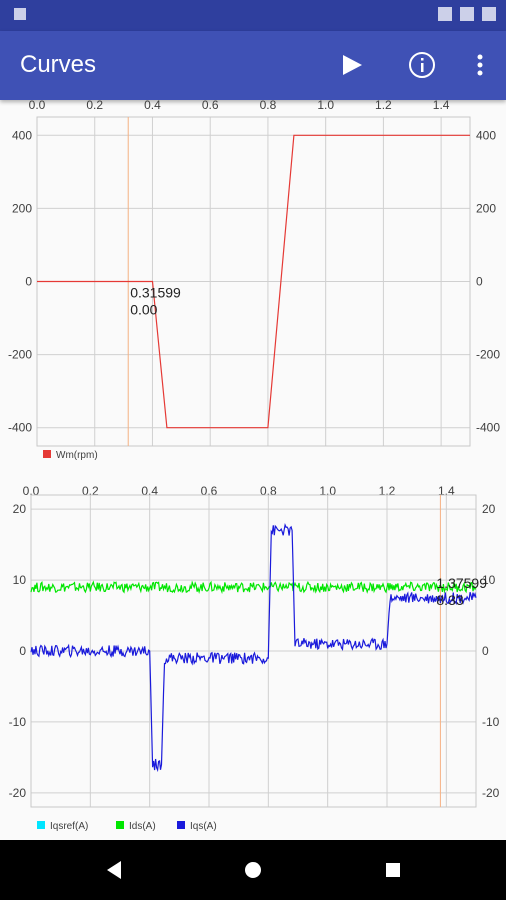 This screenshot has width=506, height=900. I want to click on back-icon, so click(115, 870).